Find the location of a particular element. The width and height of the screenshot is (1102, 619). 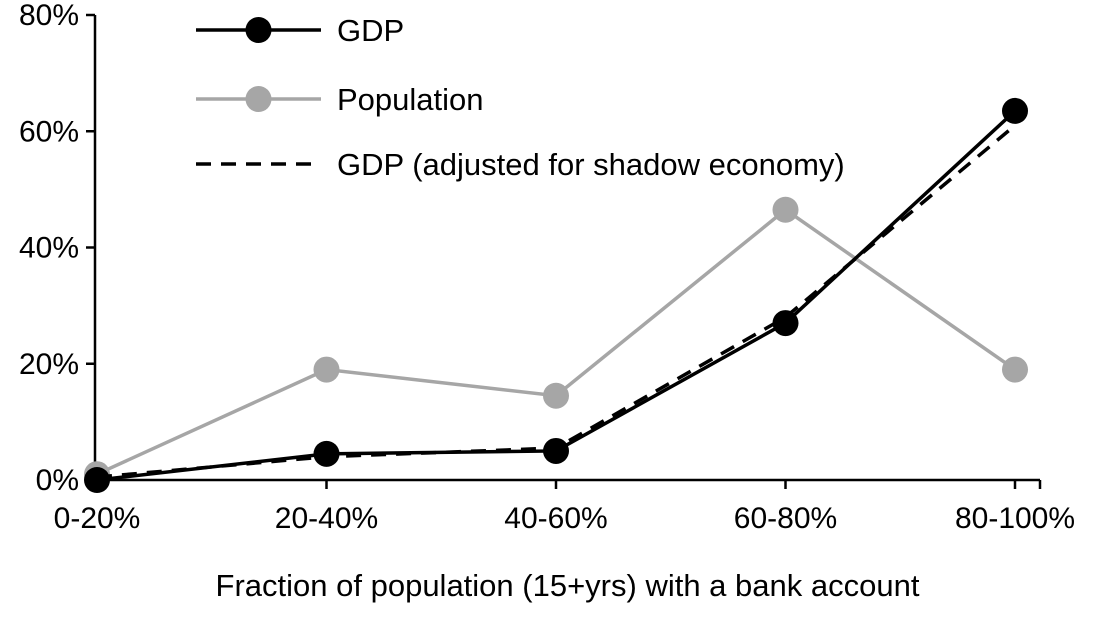

legend-item-population: Population is located at coordinates (340, 99).